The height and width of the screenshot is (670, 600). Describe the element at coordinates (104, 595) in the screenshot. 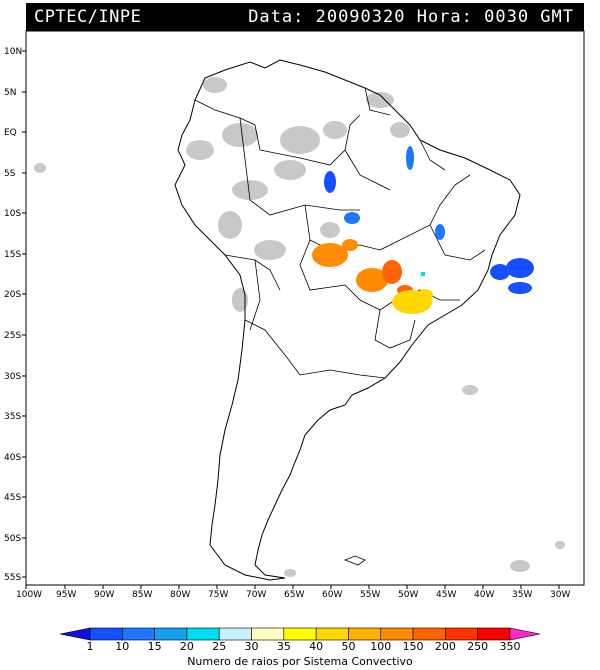

I see `lon-label: 90W` at that location.